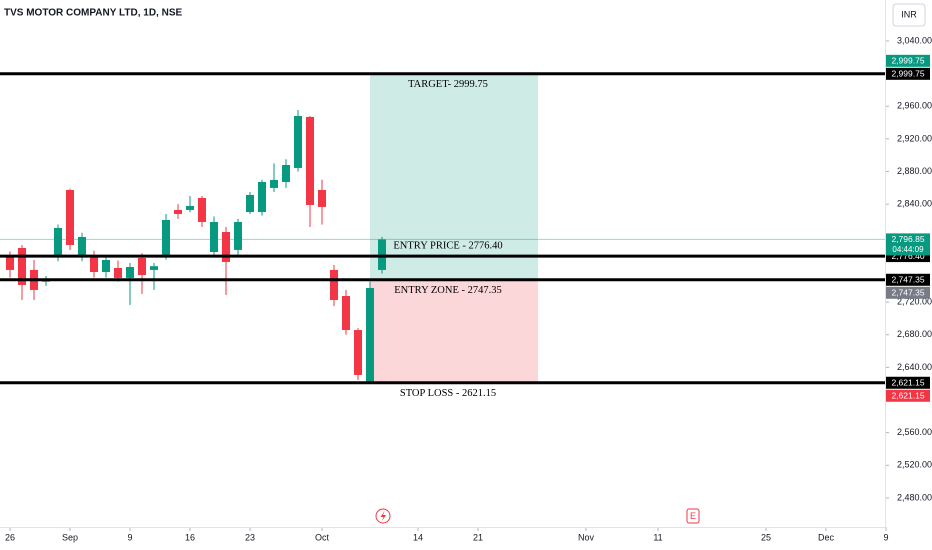  Describe the element at coordinates (907, 239) in the screenshot. I see `last-price-label: 2,796.85` at that location.